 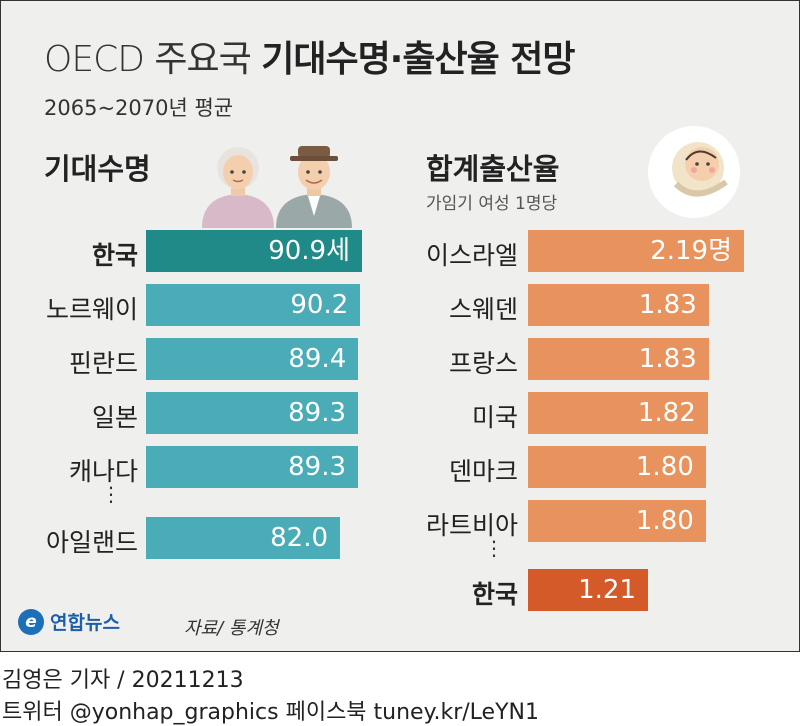 I want to click on grandmother-icon, so click(x=238, y=187).